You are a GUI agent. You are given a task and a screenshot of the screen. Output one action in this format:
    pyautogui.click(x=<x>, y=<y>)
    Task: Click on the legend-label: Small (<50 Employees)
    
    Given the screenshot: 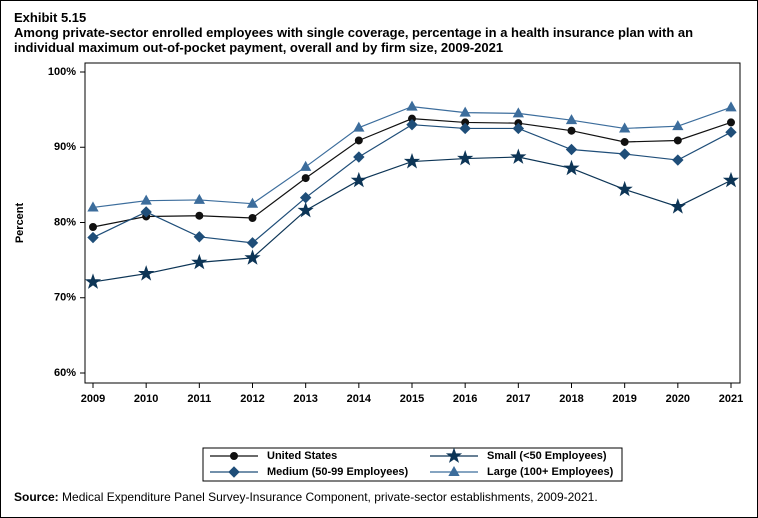 What is the action you would take?
    pyautogui.click(x=547, y=456)
    